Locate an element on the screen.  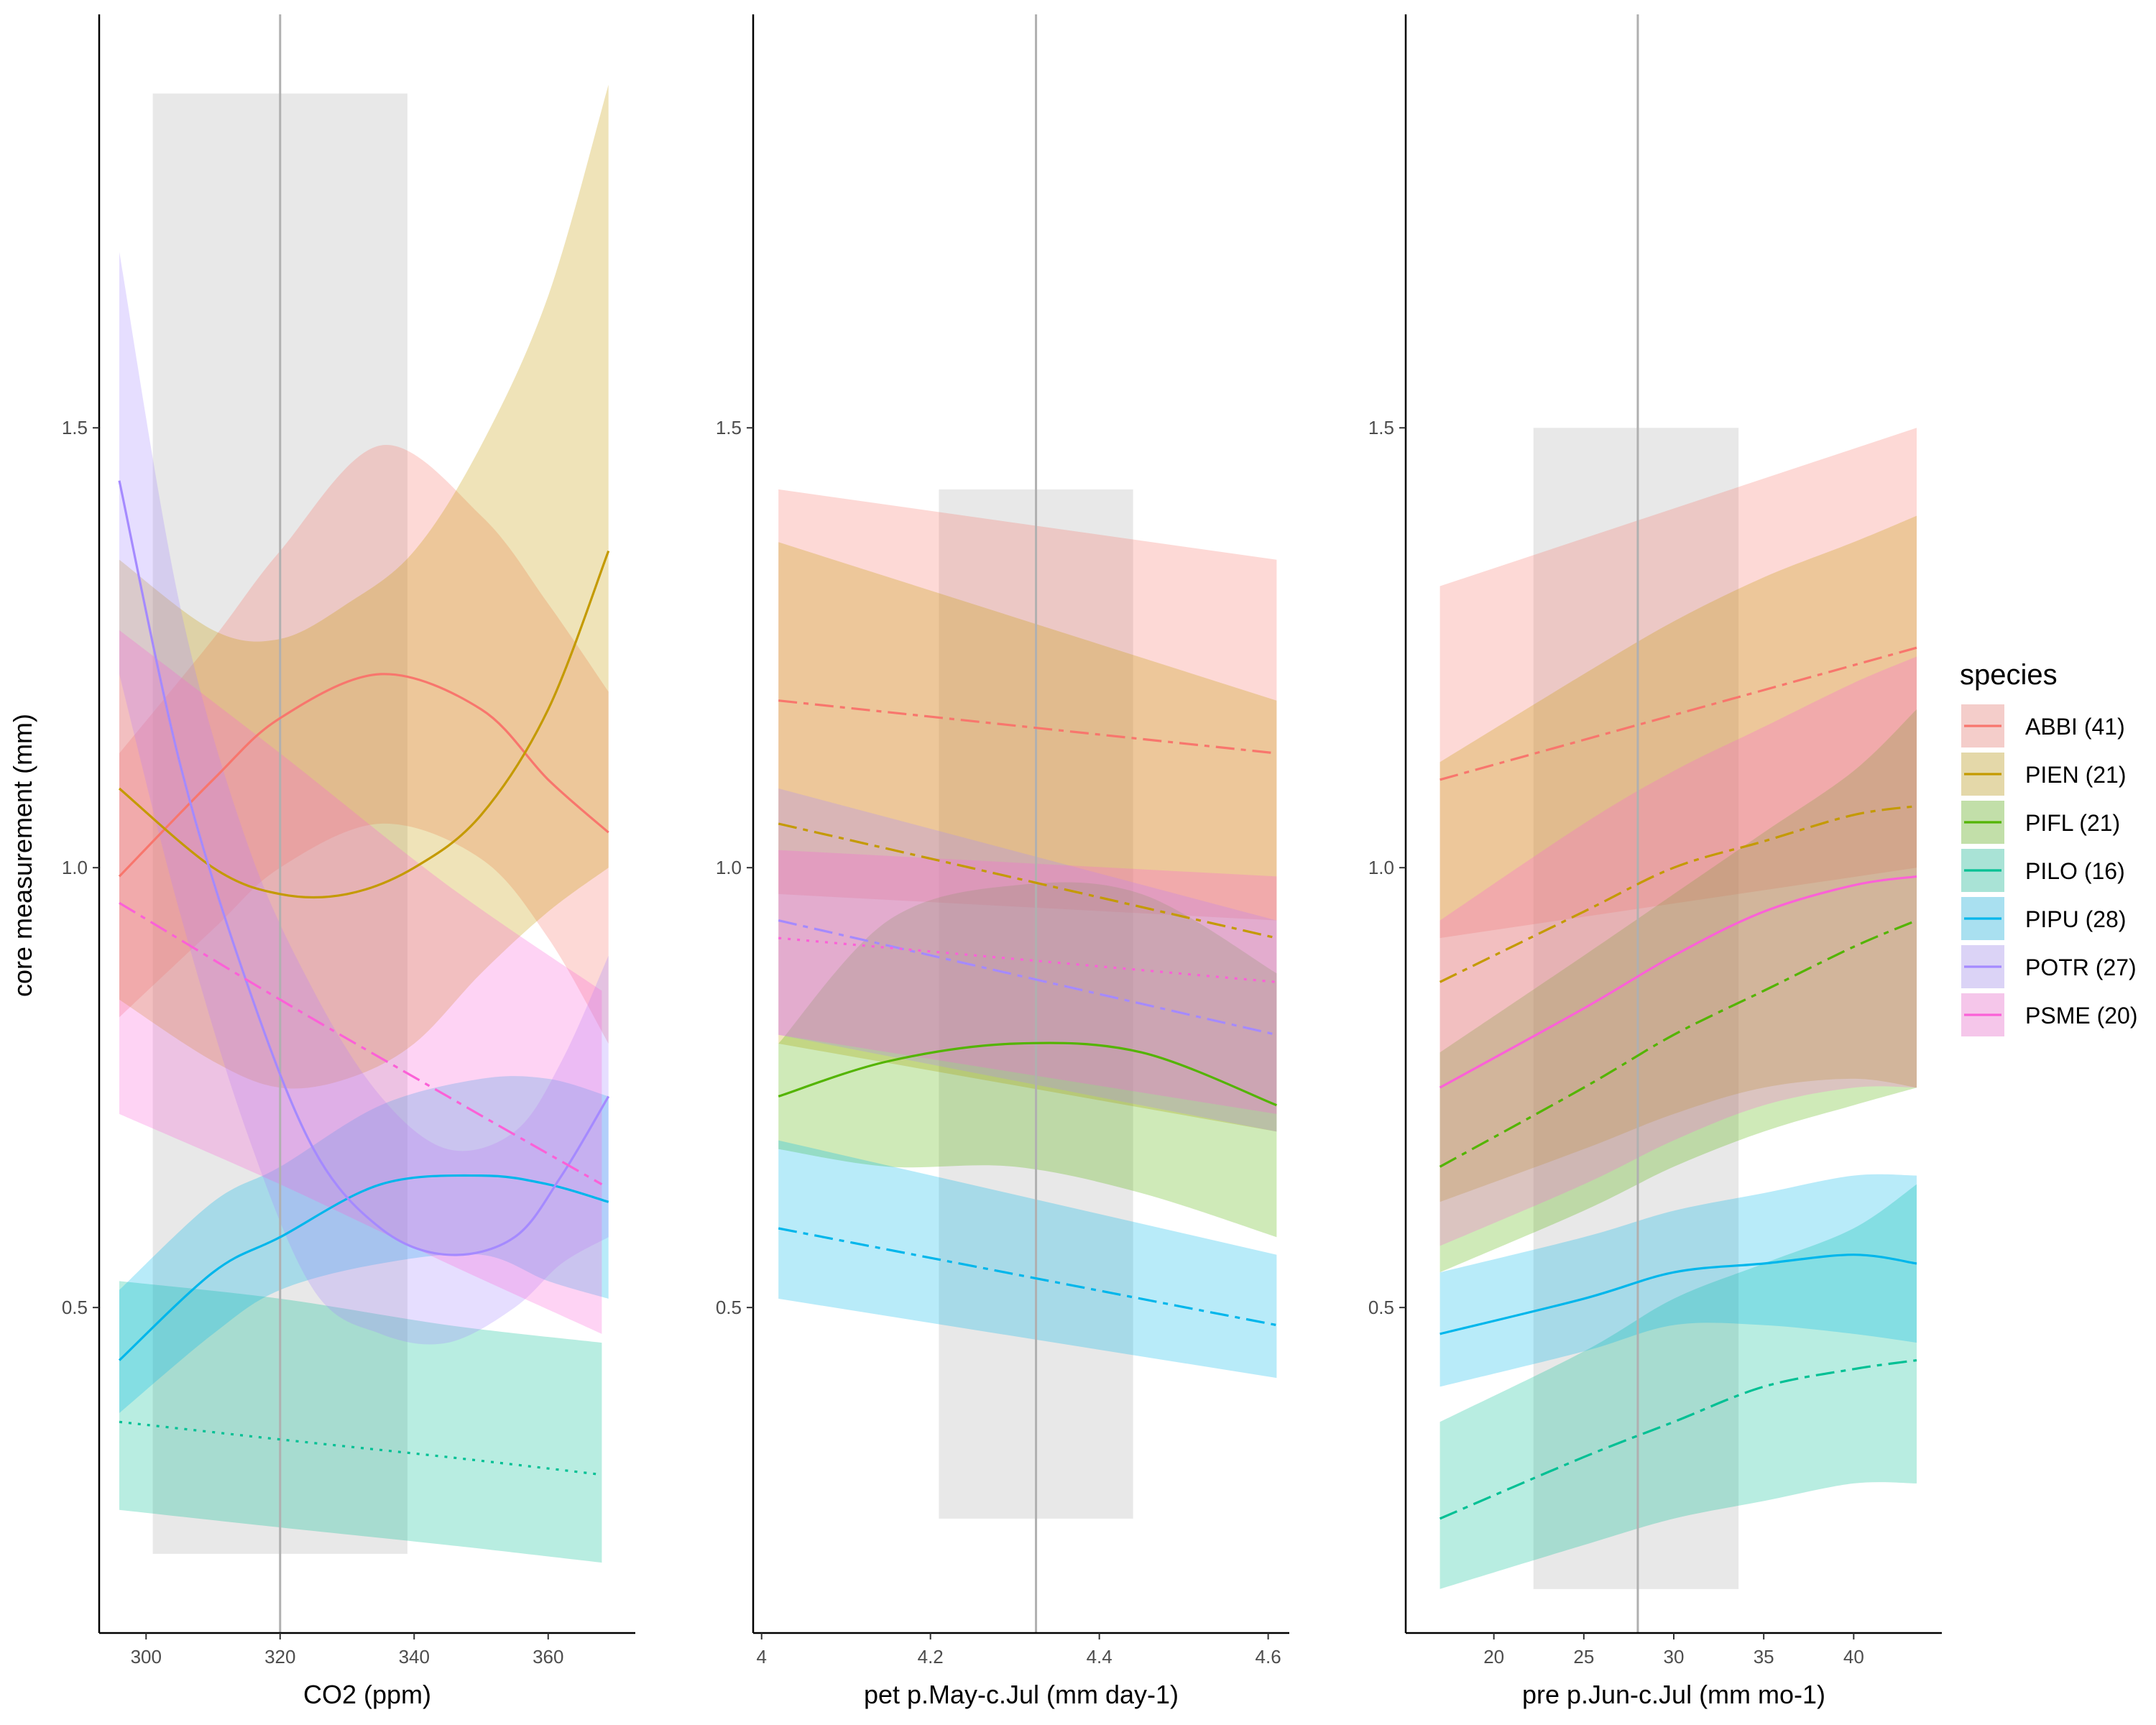
y-axis-title: core measurement (mm) is located at coordinates (22, 855).